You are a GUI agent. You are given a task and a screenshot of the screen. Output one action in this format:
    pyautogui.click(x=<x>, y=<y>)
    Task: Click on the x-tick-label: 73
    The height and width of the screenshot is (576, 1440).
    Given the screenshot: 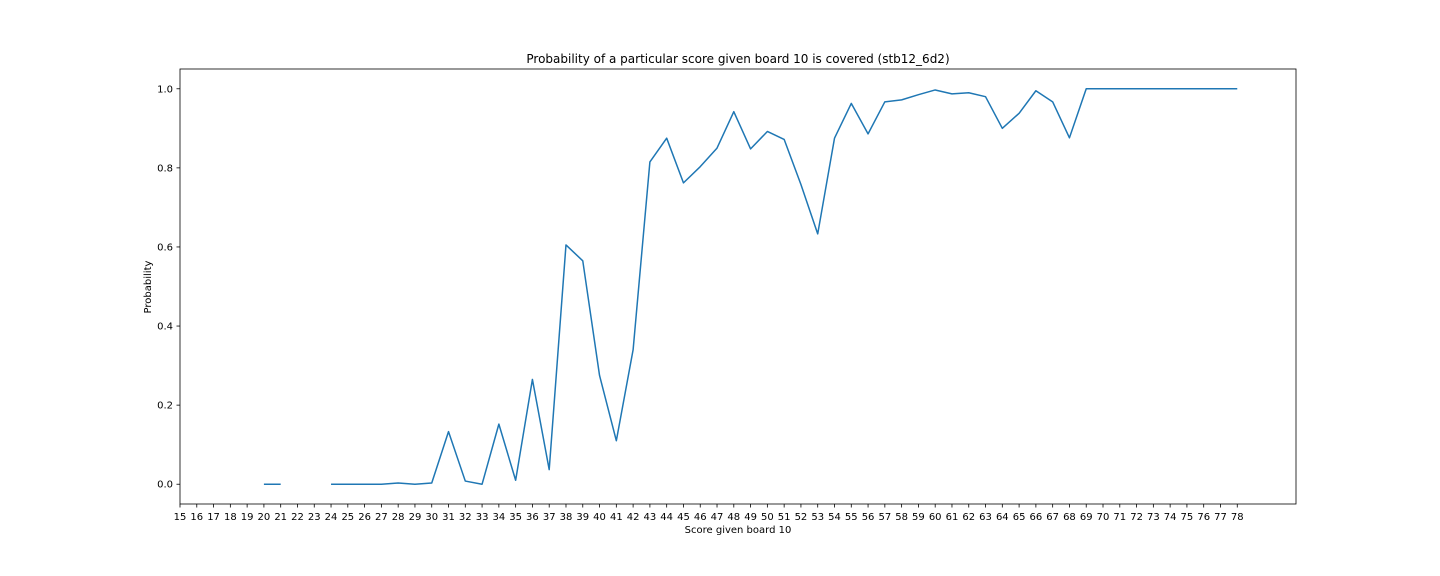 What is the action you would take?
    pyautogui.click(x=1153, y=517)
    